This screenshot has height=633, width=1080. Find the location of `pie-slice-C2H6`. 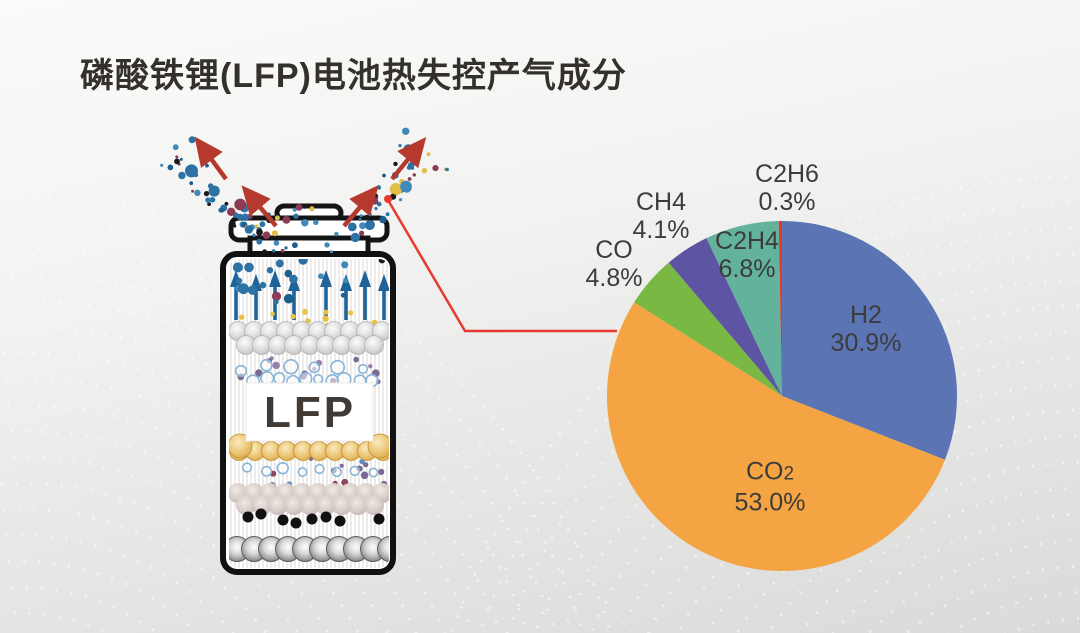

pie-slice-C2H6 is located at coordinates (780, 308).